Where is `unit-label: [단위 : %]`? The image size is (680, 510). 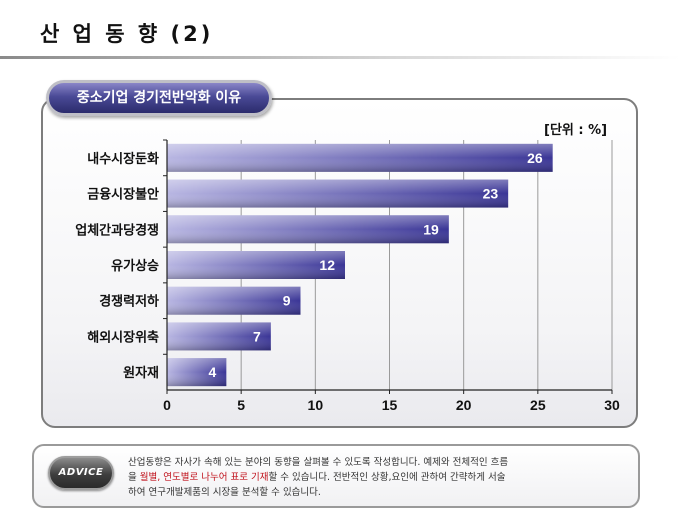 unit-label: [단위 : %] is located at coordinates (576, 130).